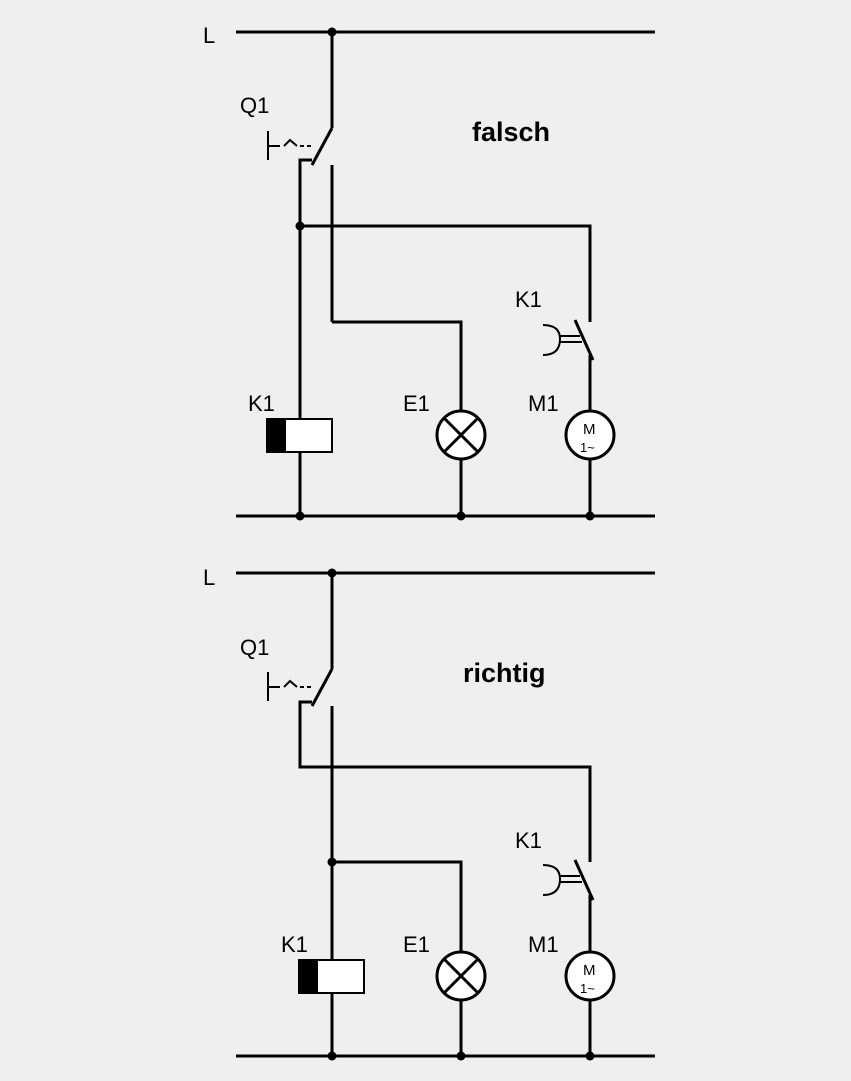 This screenshot has height=1081, width=851. What do you see at coordinates (504, 673) in the screenshot?
I see `diagram-title: richtig` at bounding box center [504, 673].